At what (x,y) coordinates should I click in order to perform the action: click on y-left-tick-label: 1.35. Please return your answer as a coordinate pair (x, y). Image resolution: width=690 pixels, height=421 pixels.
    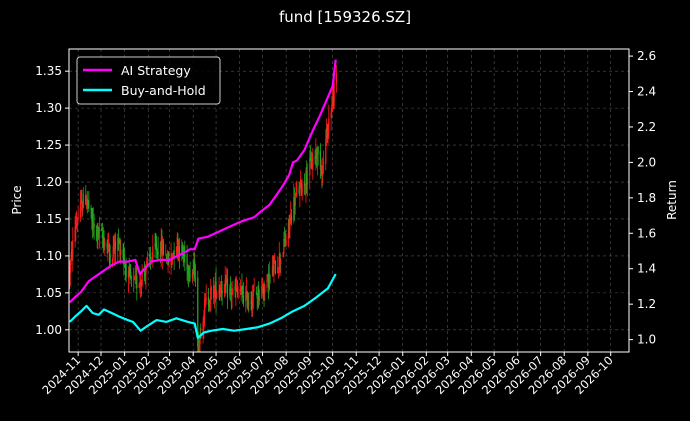
    Looking at the image, I should click on (48, 71).